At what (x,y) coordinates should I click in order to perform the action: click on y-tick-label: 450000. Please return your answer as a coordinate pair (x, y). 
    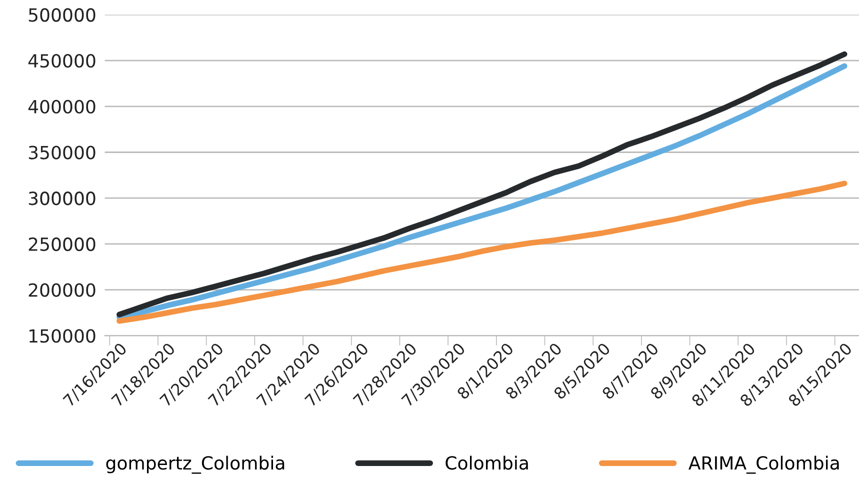
    Looking at the image, I should click on (62, 61).